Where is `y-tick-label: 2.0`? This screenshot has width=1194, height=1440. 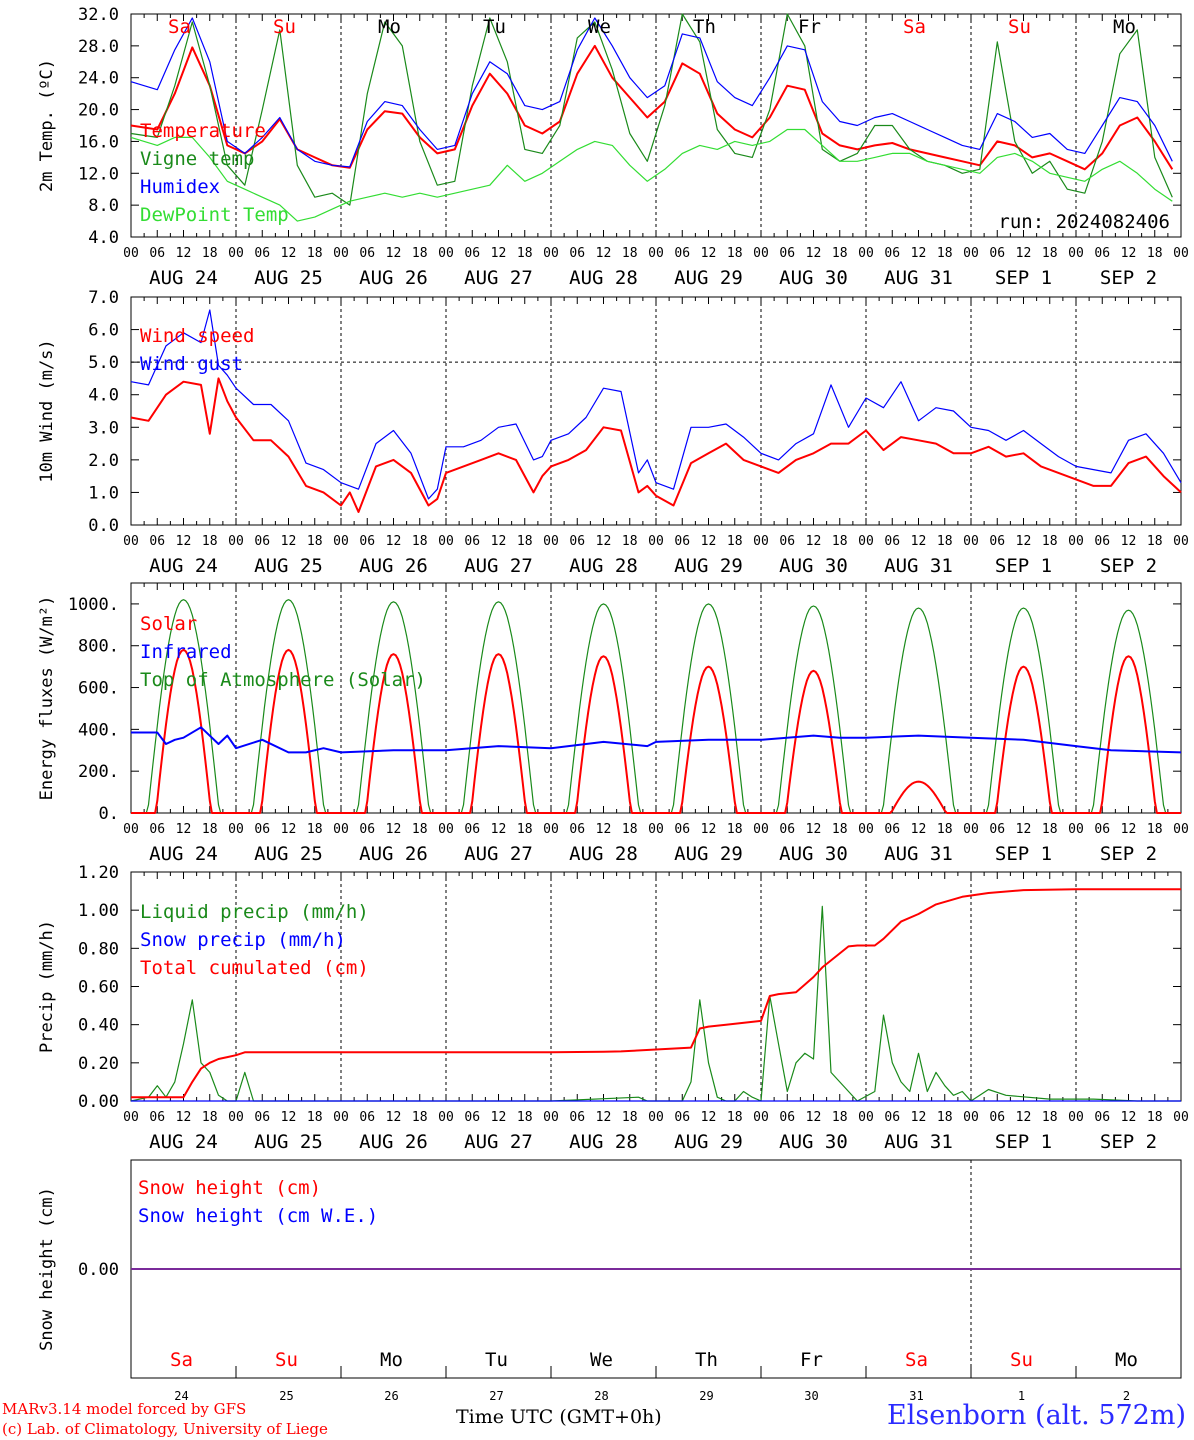
y-tick-label: 2.0 is located at coordinates (103, 461).